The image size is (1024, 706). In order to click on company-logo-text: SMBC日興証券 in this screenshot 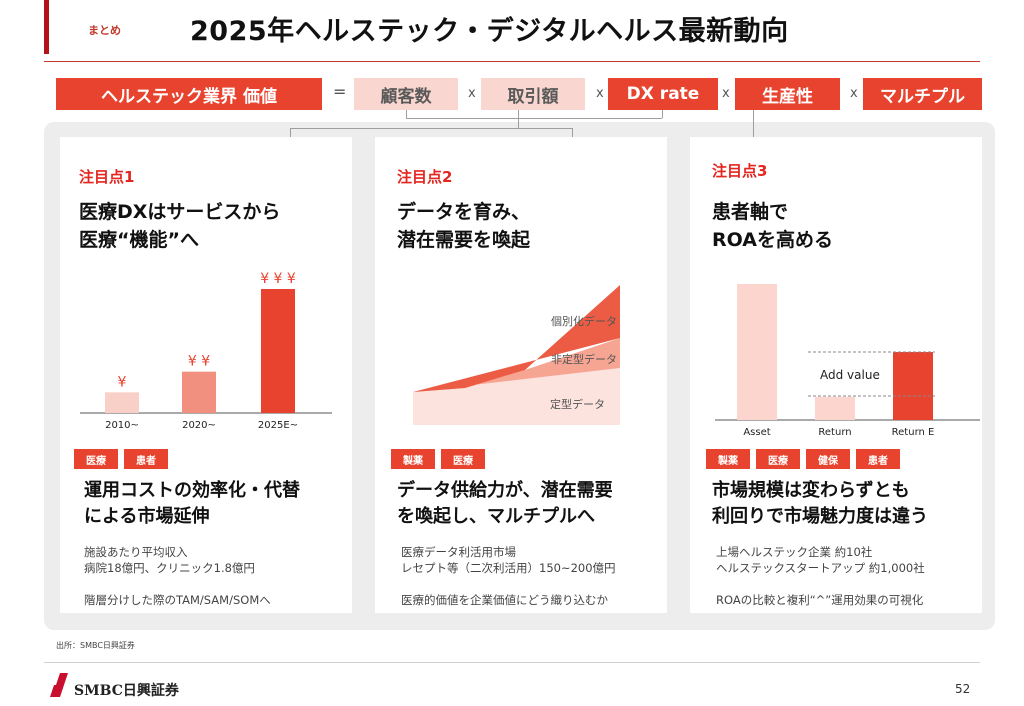, I will do `click(126, 691)`.